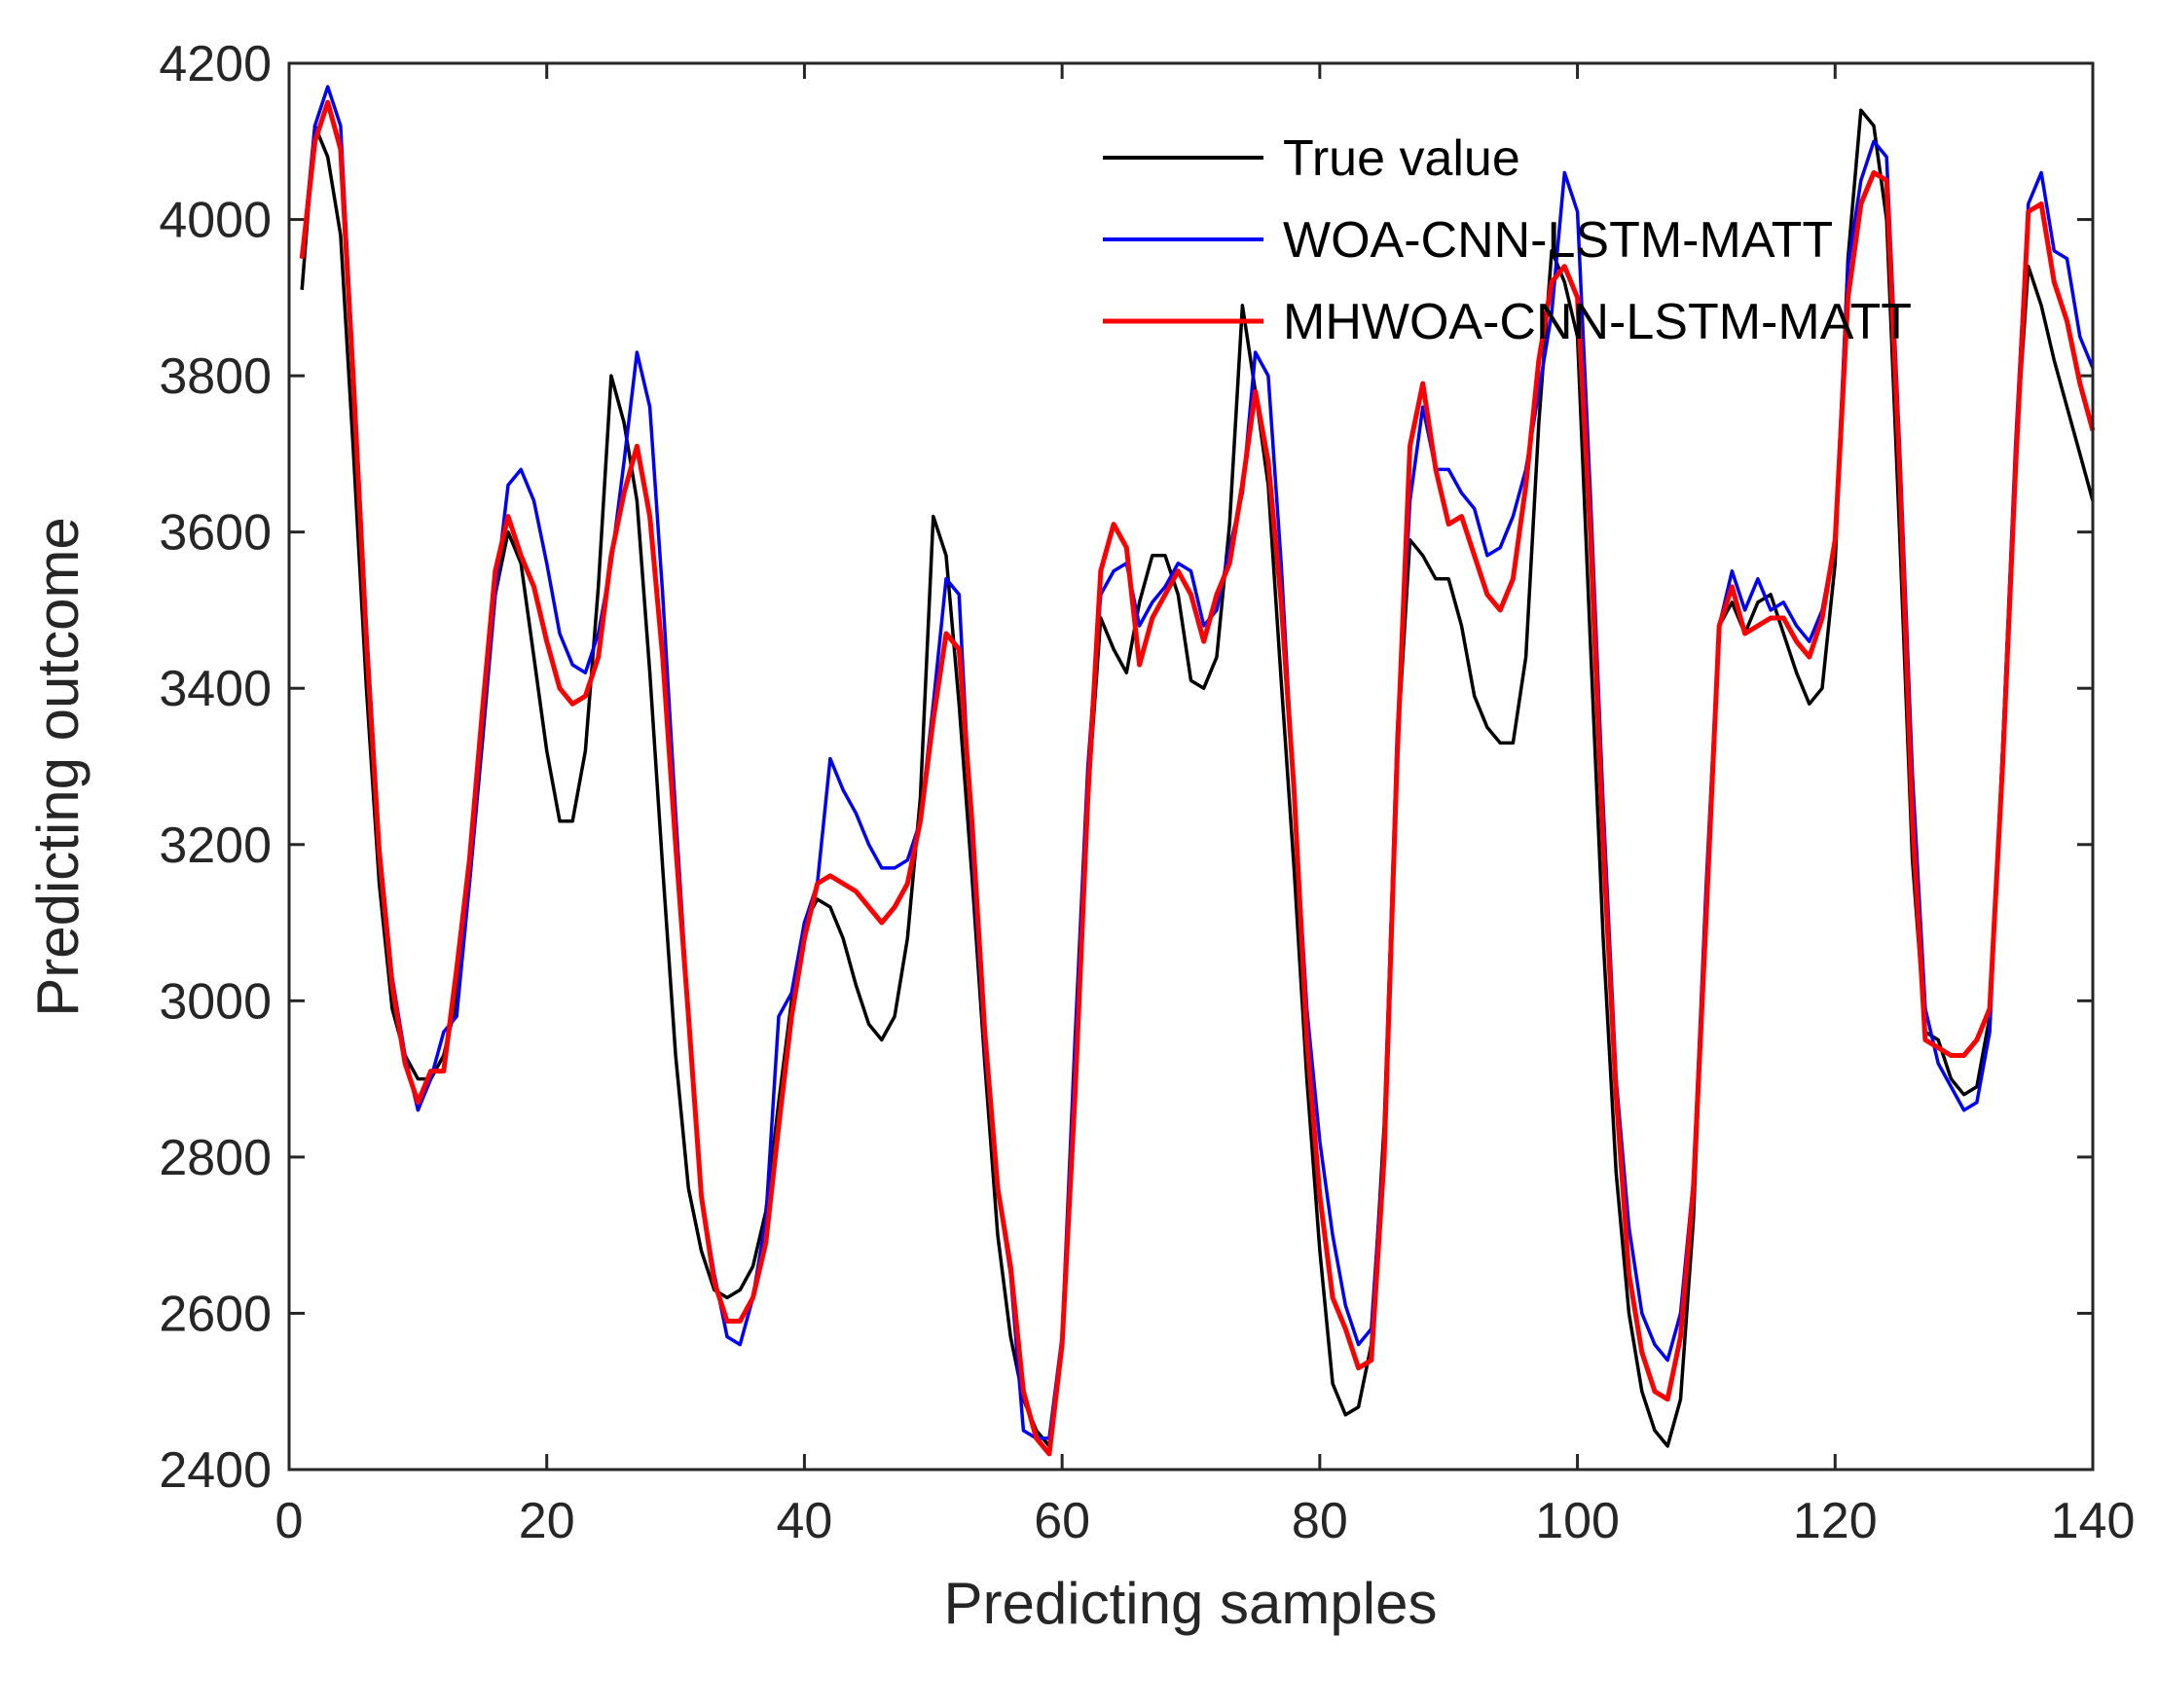 The image size is (2158, 1708). I want to click on y-tick-label: 3600, so click(216, 533).